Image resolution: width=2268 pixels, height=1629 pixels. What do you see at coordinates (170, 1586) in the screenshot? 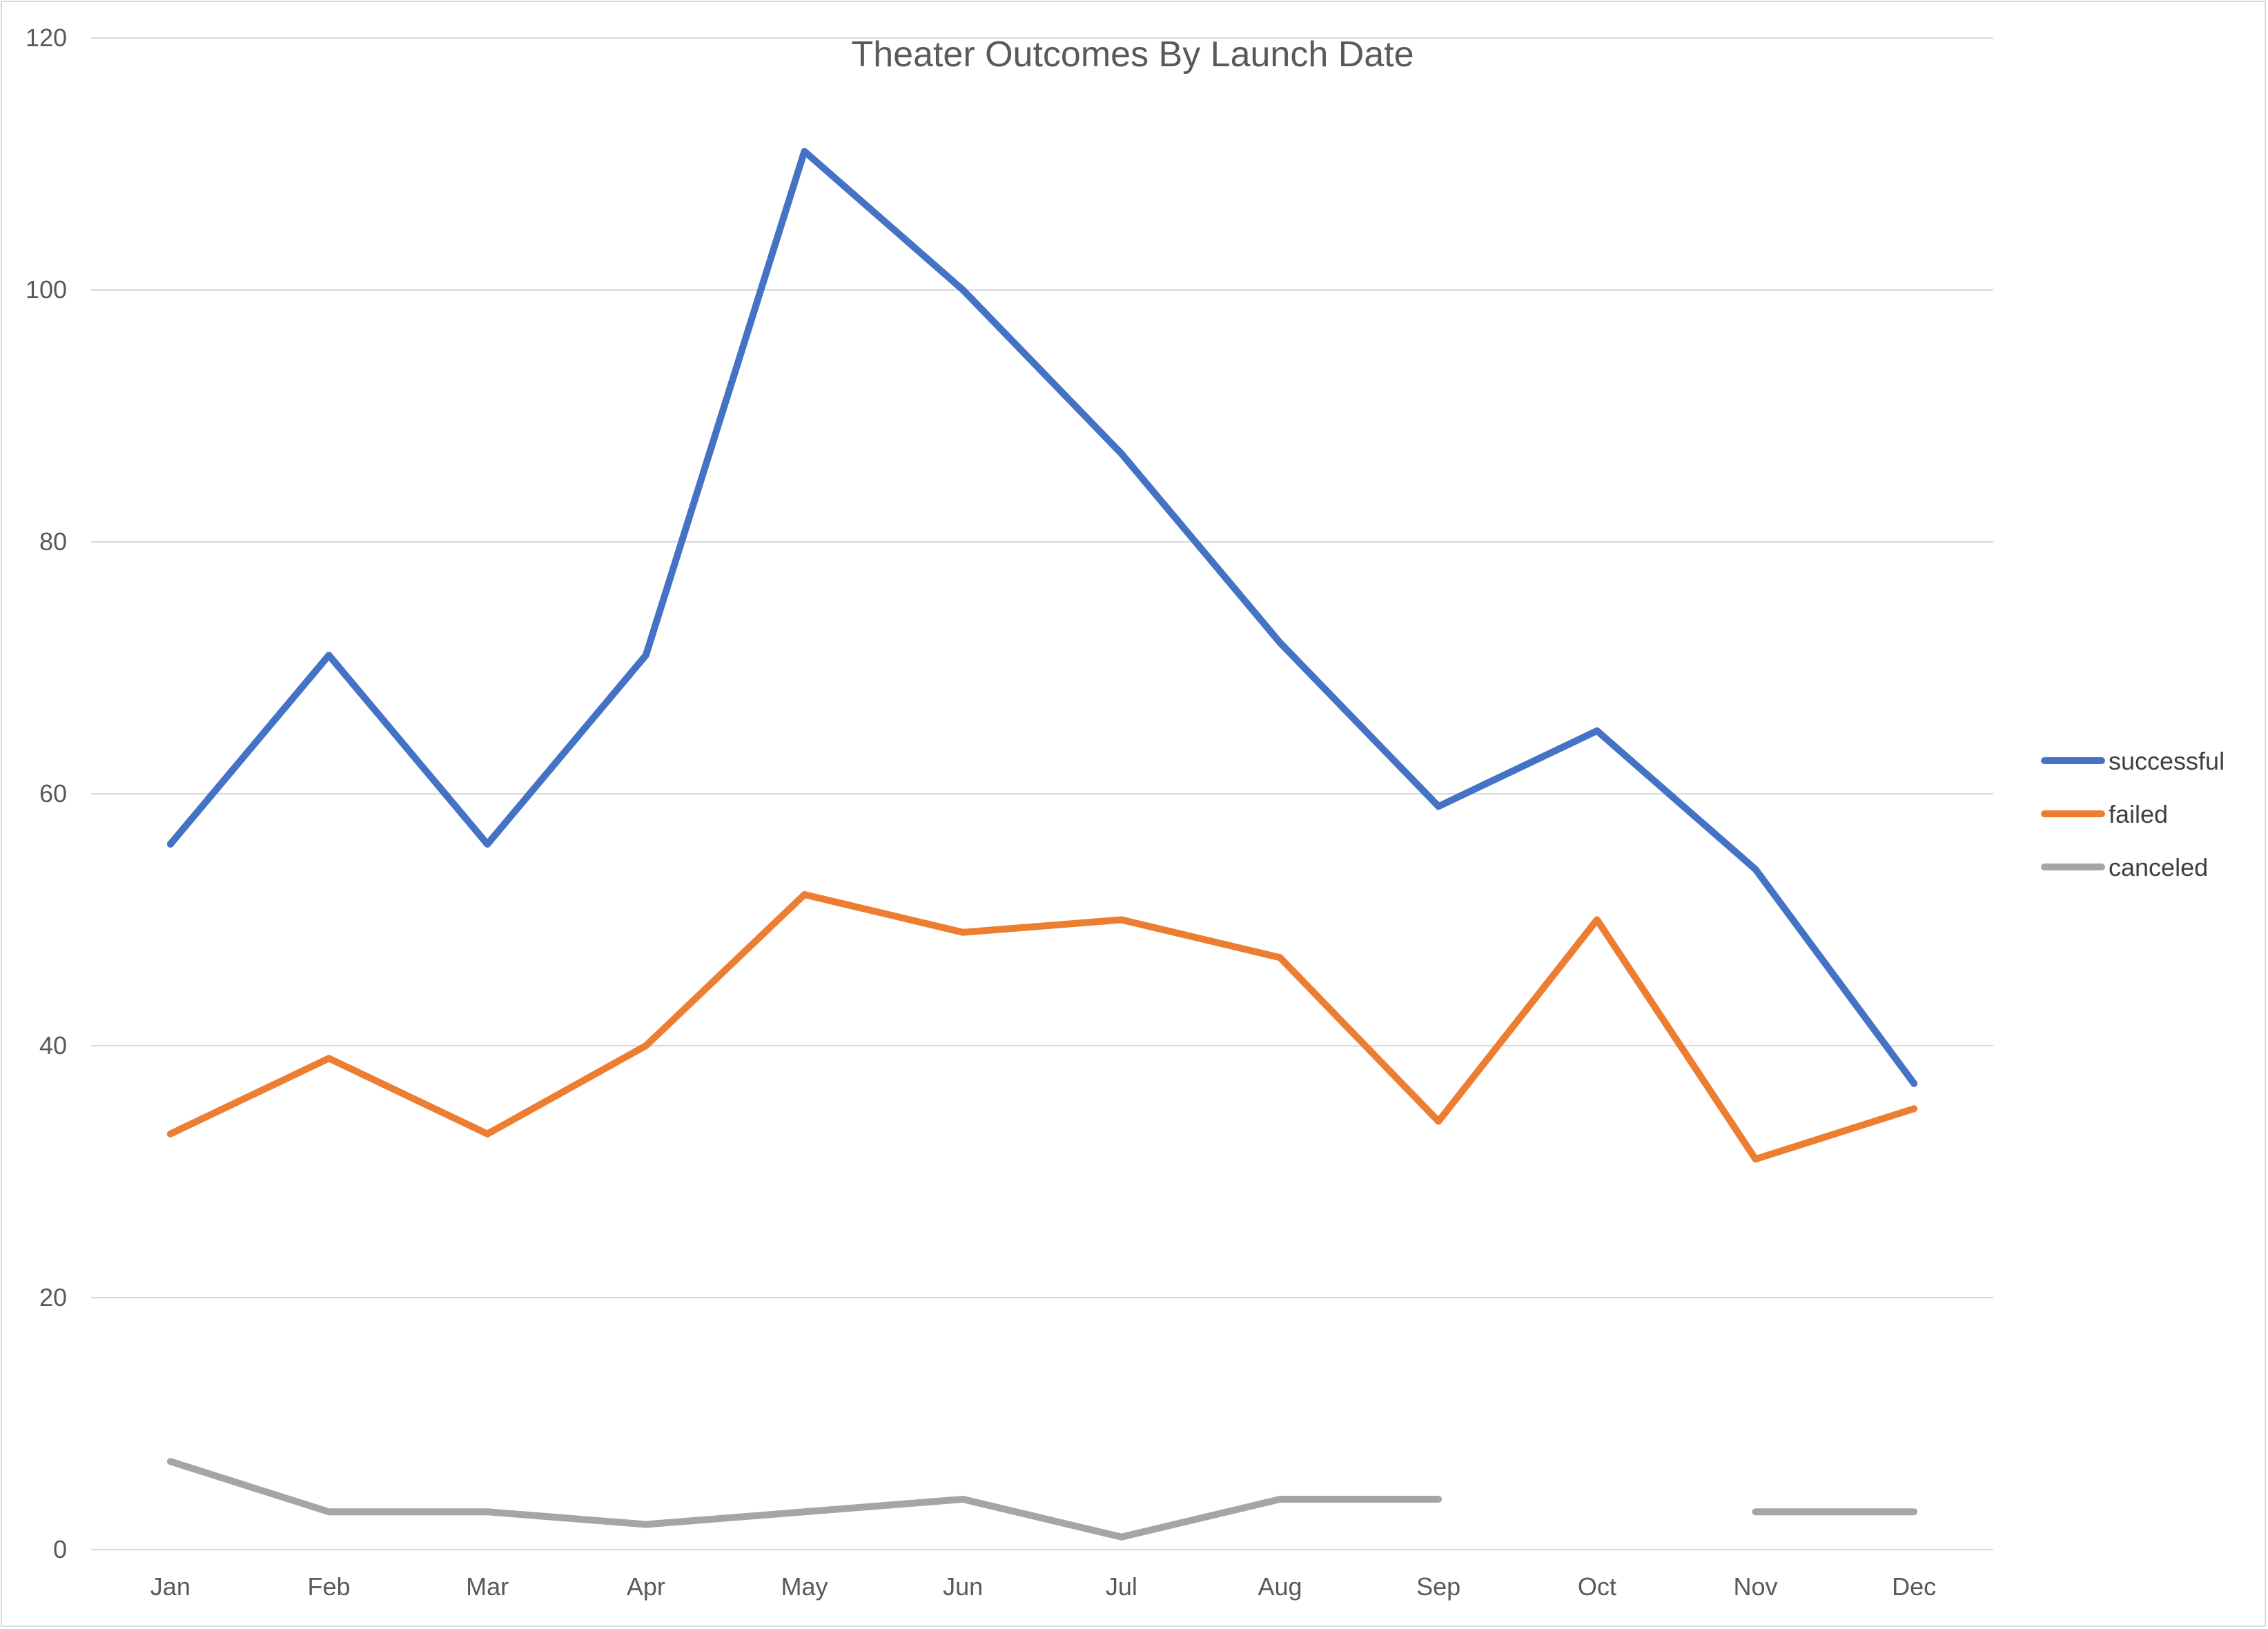
I see `x-tick-label: Jan` at bounding box center [170, 1586].